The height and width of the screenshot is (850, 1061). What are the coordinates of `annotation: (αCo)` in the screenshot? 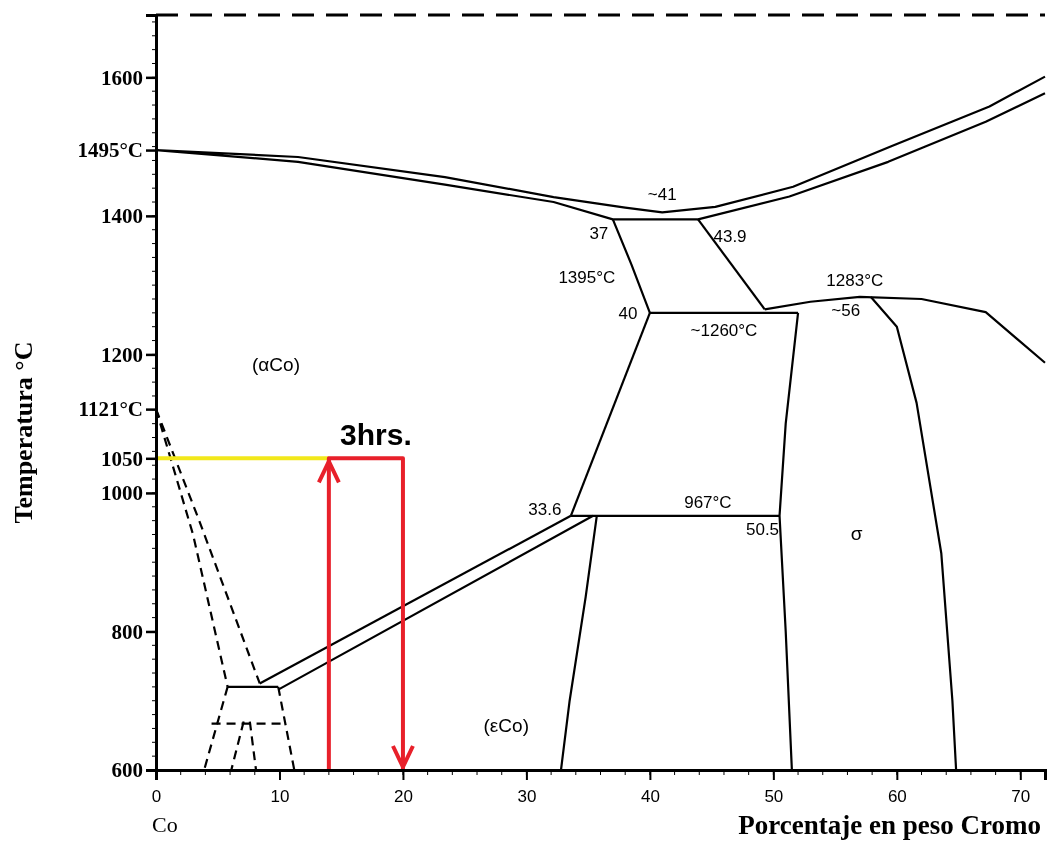 It's located at (276, 365).